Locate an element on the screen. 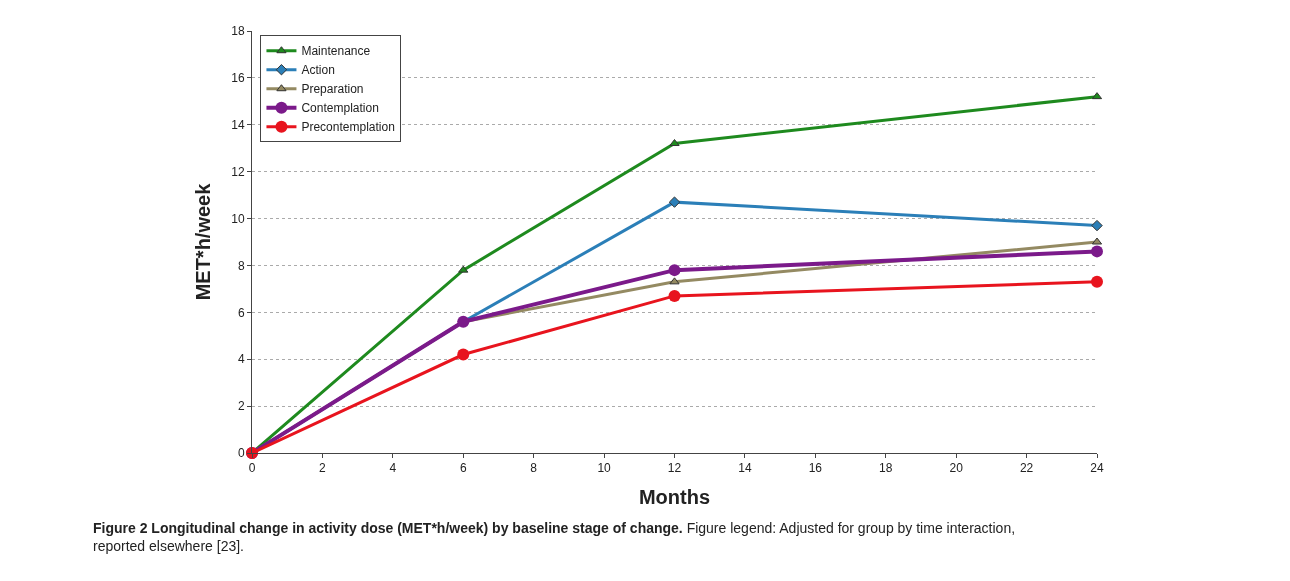  y-tick-label: 0 is located at coordinates (241, 453).